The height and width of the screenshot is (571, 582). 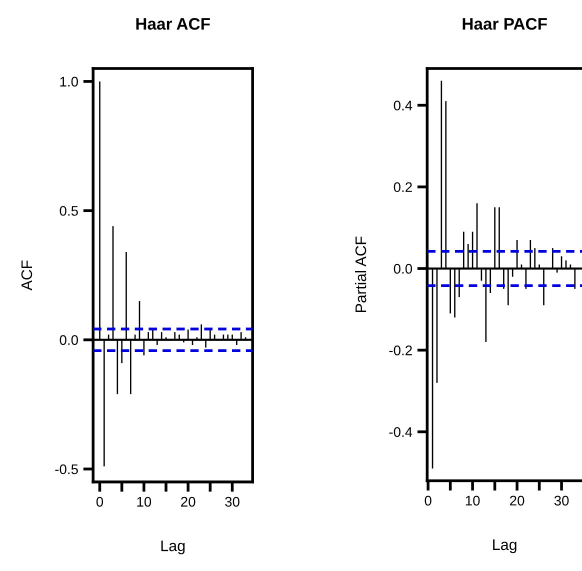 I want to click on y-tick-label: 1.0, so click(x=69, y=81).